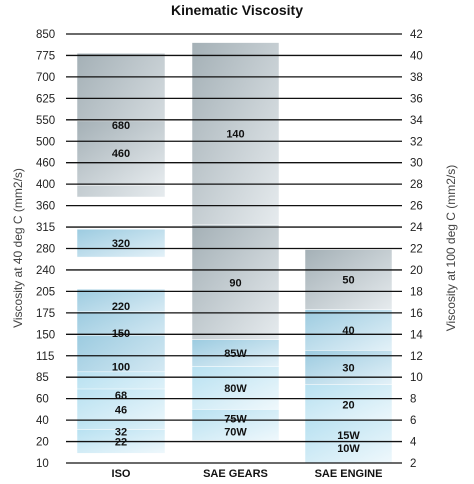 The height and width of the screenshot is (484, 474). Describe the element at coordinates (42, 443) in the screenshot. I see `left-tick-label: 20` at that location.